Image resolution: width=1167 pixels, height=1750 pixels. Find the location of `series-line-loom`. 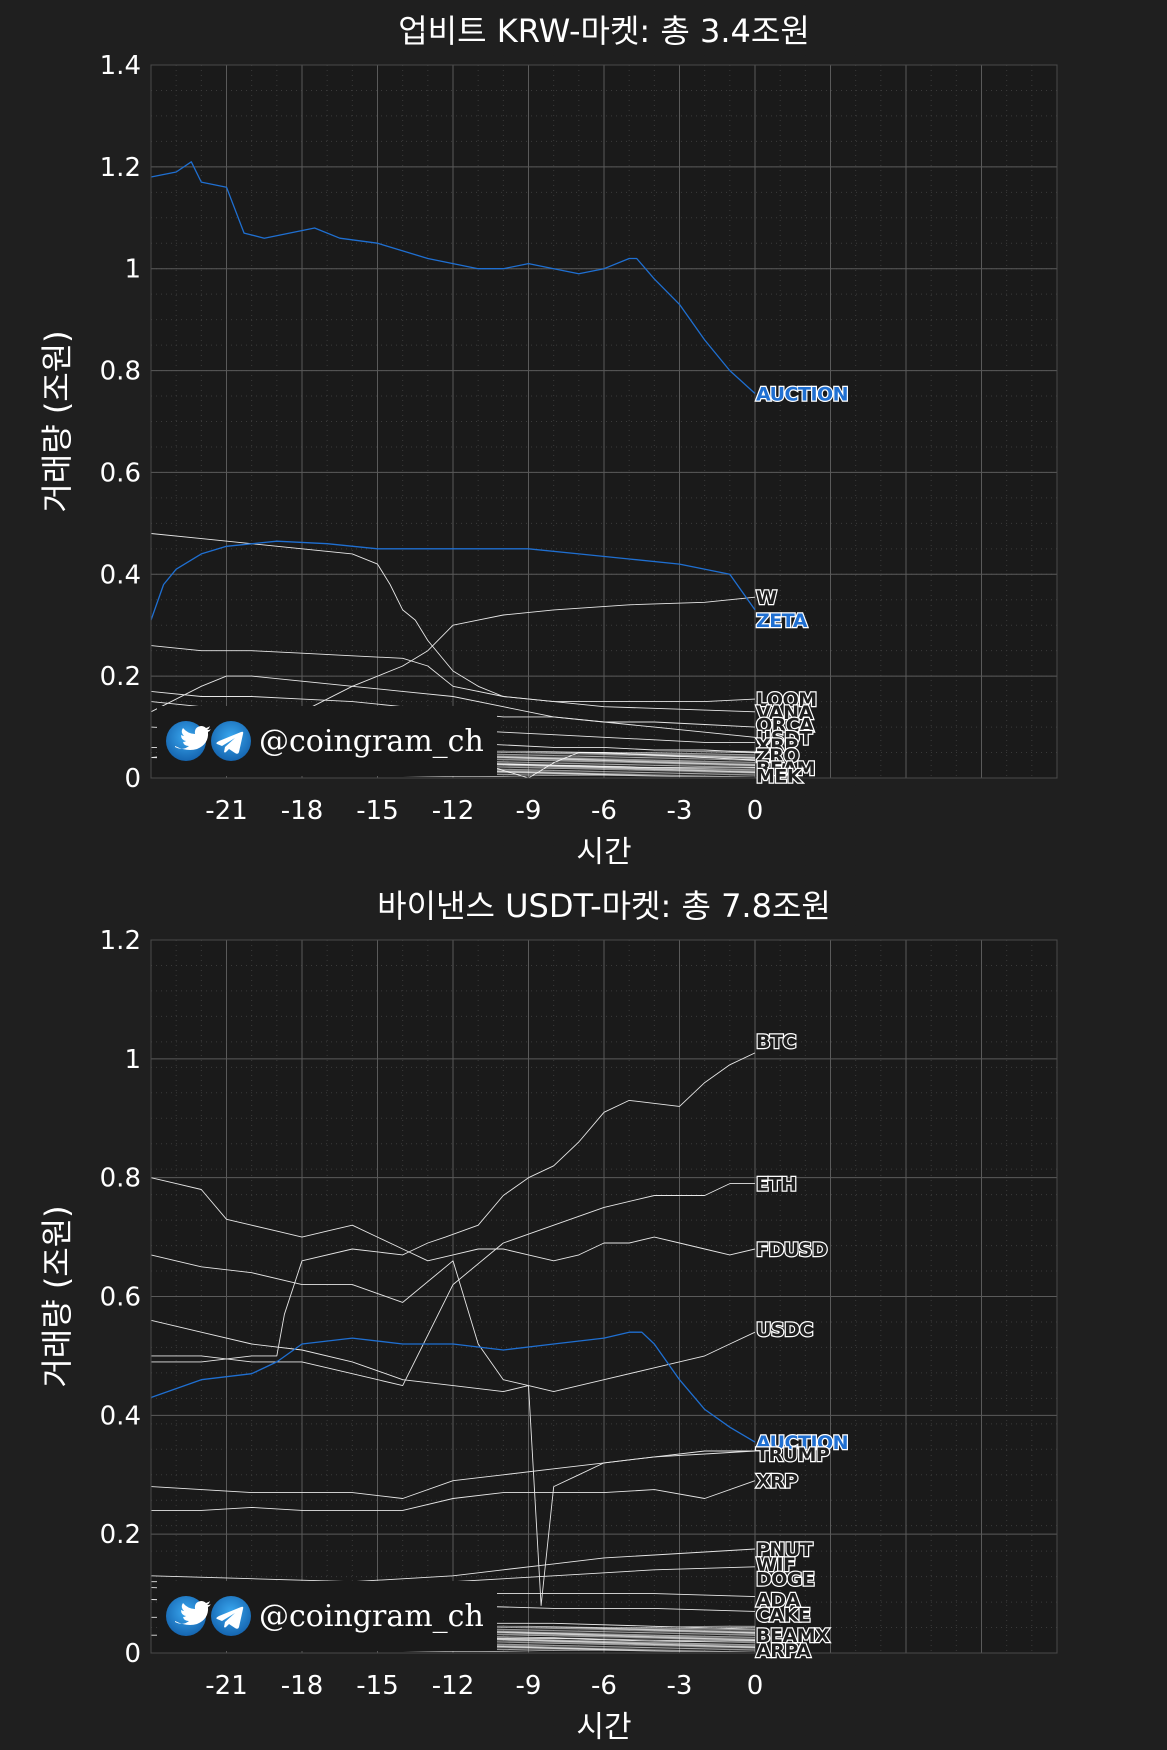

series-line-loom is located at coordinates (453, 618).